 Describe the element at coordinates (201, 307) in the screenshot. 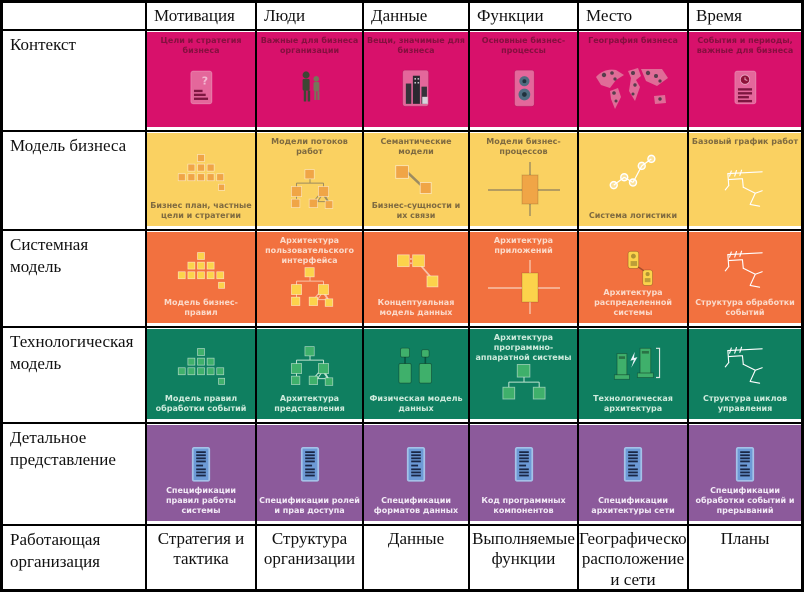

I see `cell-caption: Модель бизнес-правил` at that location.